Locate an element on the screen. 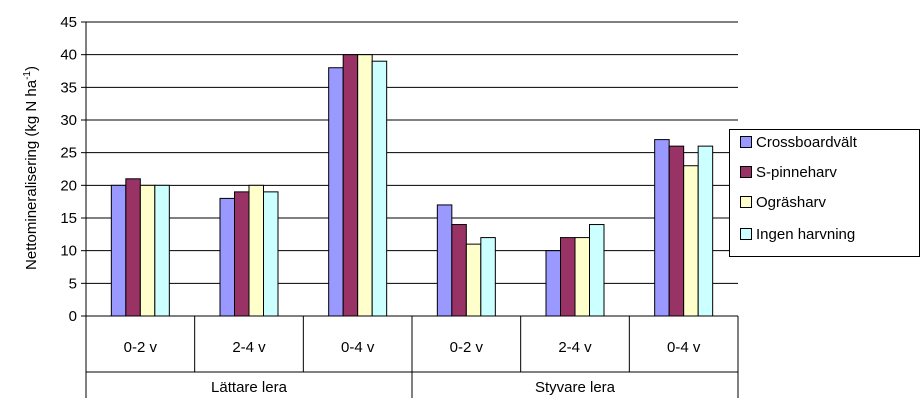 The image size is (923, 398). y-tick-label: 45 is located at coordinates (68, 22).